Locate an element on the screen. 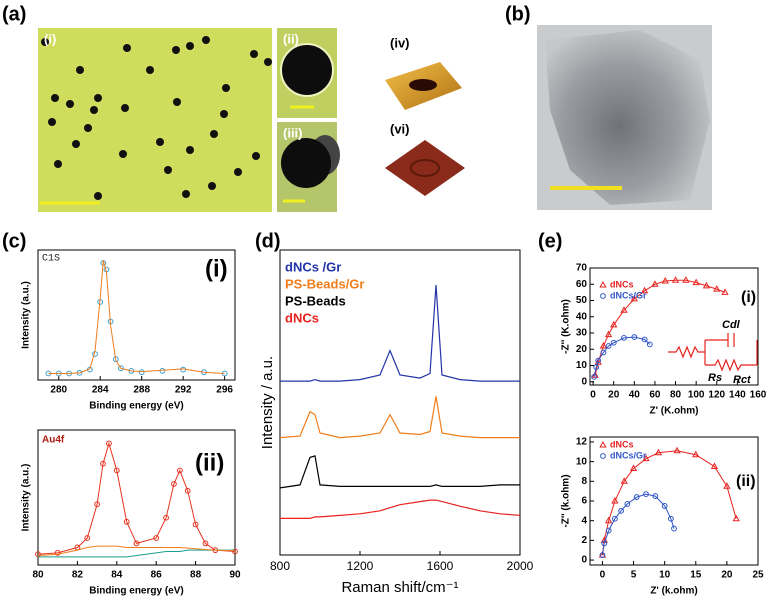 The height and width of the screenshot is (604, 772). x-axis-label: Z' (k.ohm) is located at coordinates (673, 591).